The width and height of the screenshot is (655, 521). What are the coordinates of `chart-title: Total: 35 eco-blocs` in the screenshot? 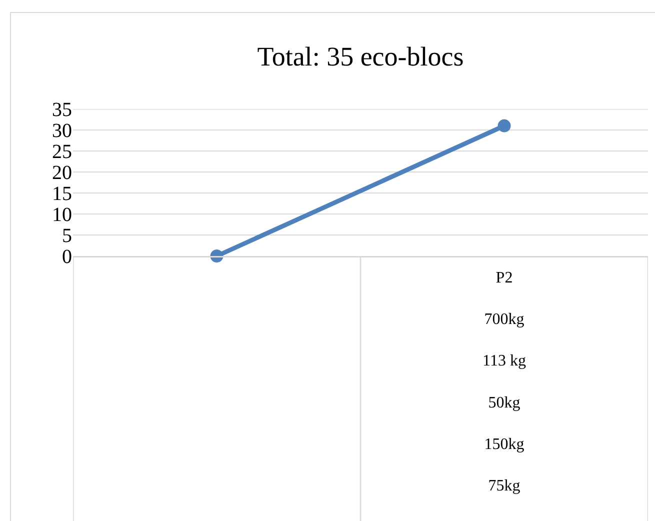 It's located at (360, 56).